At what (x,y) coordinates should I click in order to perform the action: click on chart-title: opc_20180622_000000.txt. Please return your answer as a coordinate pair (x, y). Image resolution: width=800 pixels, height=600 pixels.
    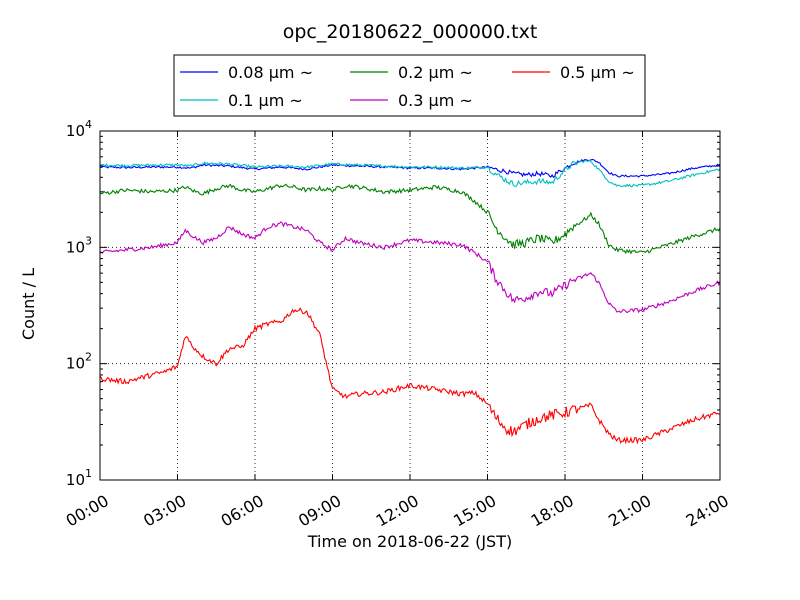
    Looking at the image, I should click on (410, 32).